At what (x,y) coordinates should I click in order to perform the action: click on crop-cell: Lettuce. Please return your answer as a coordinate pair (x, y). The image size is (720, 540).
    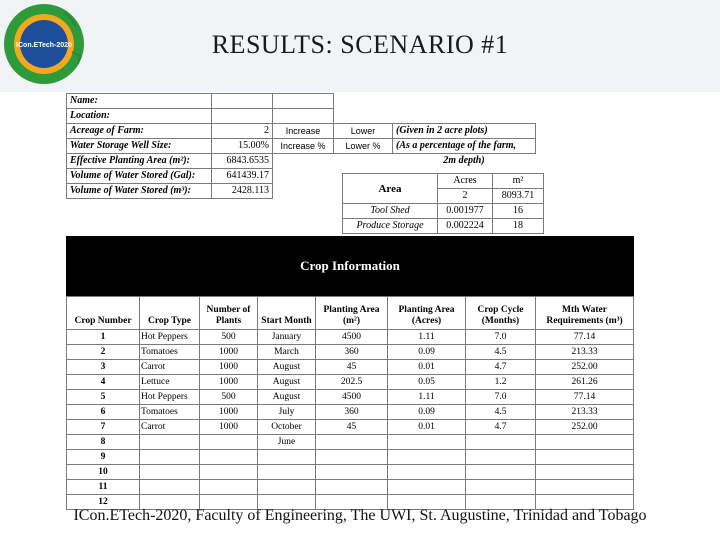
    Looking at the image, I should click on (169, 382).